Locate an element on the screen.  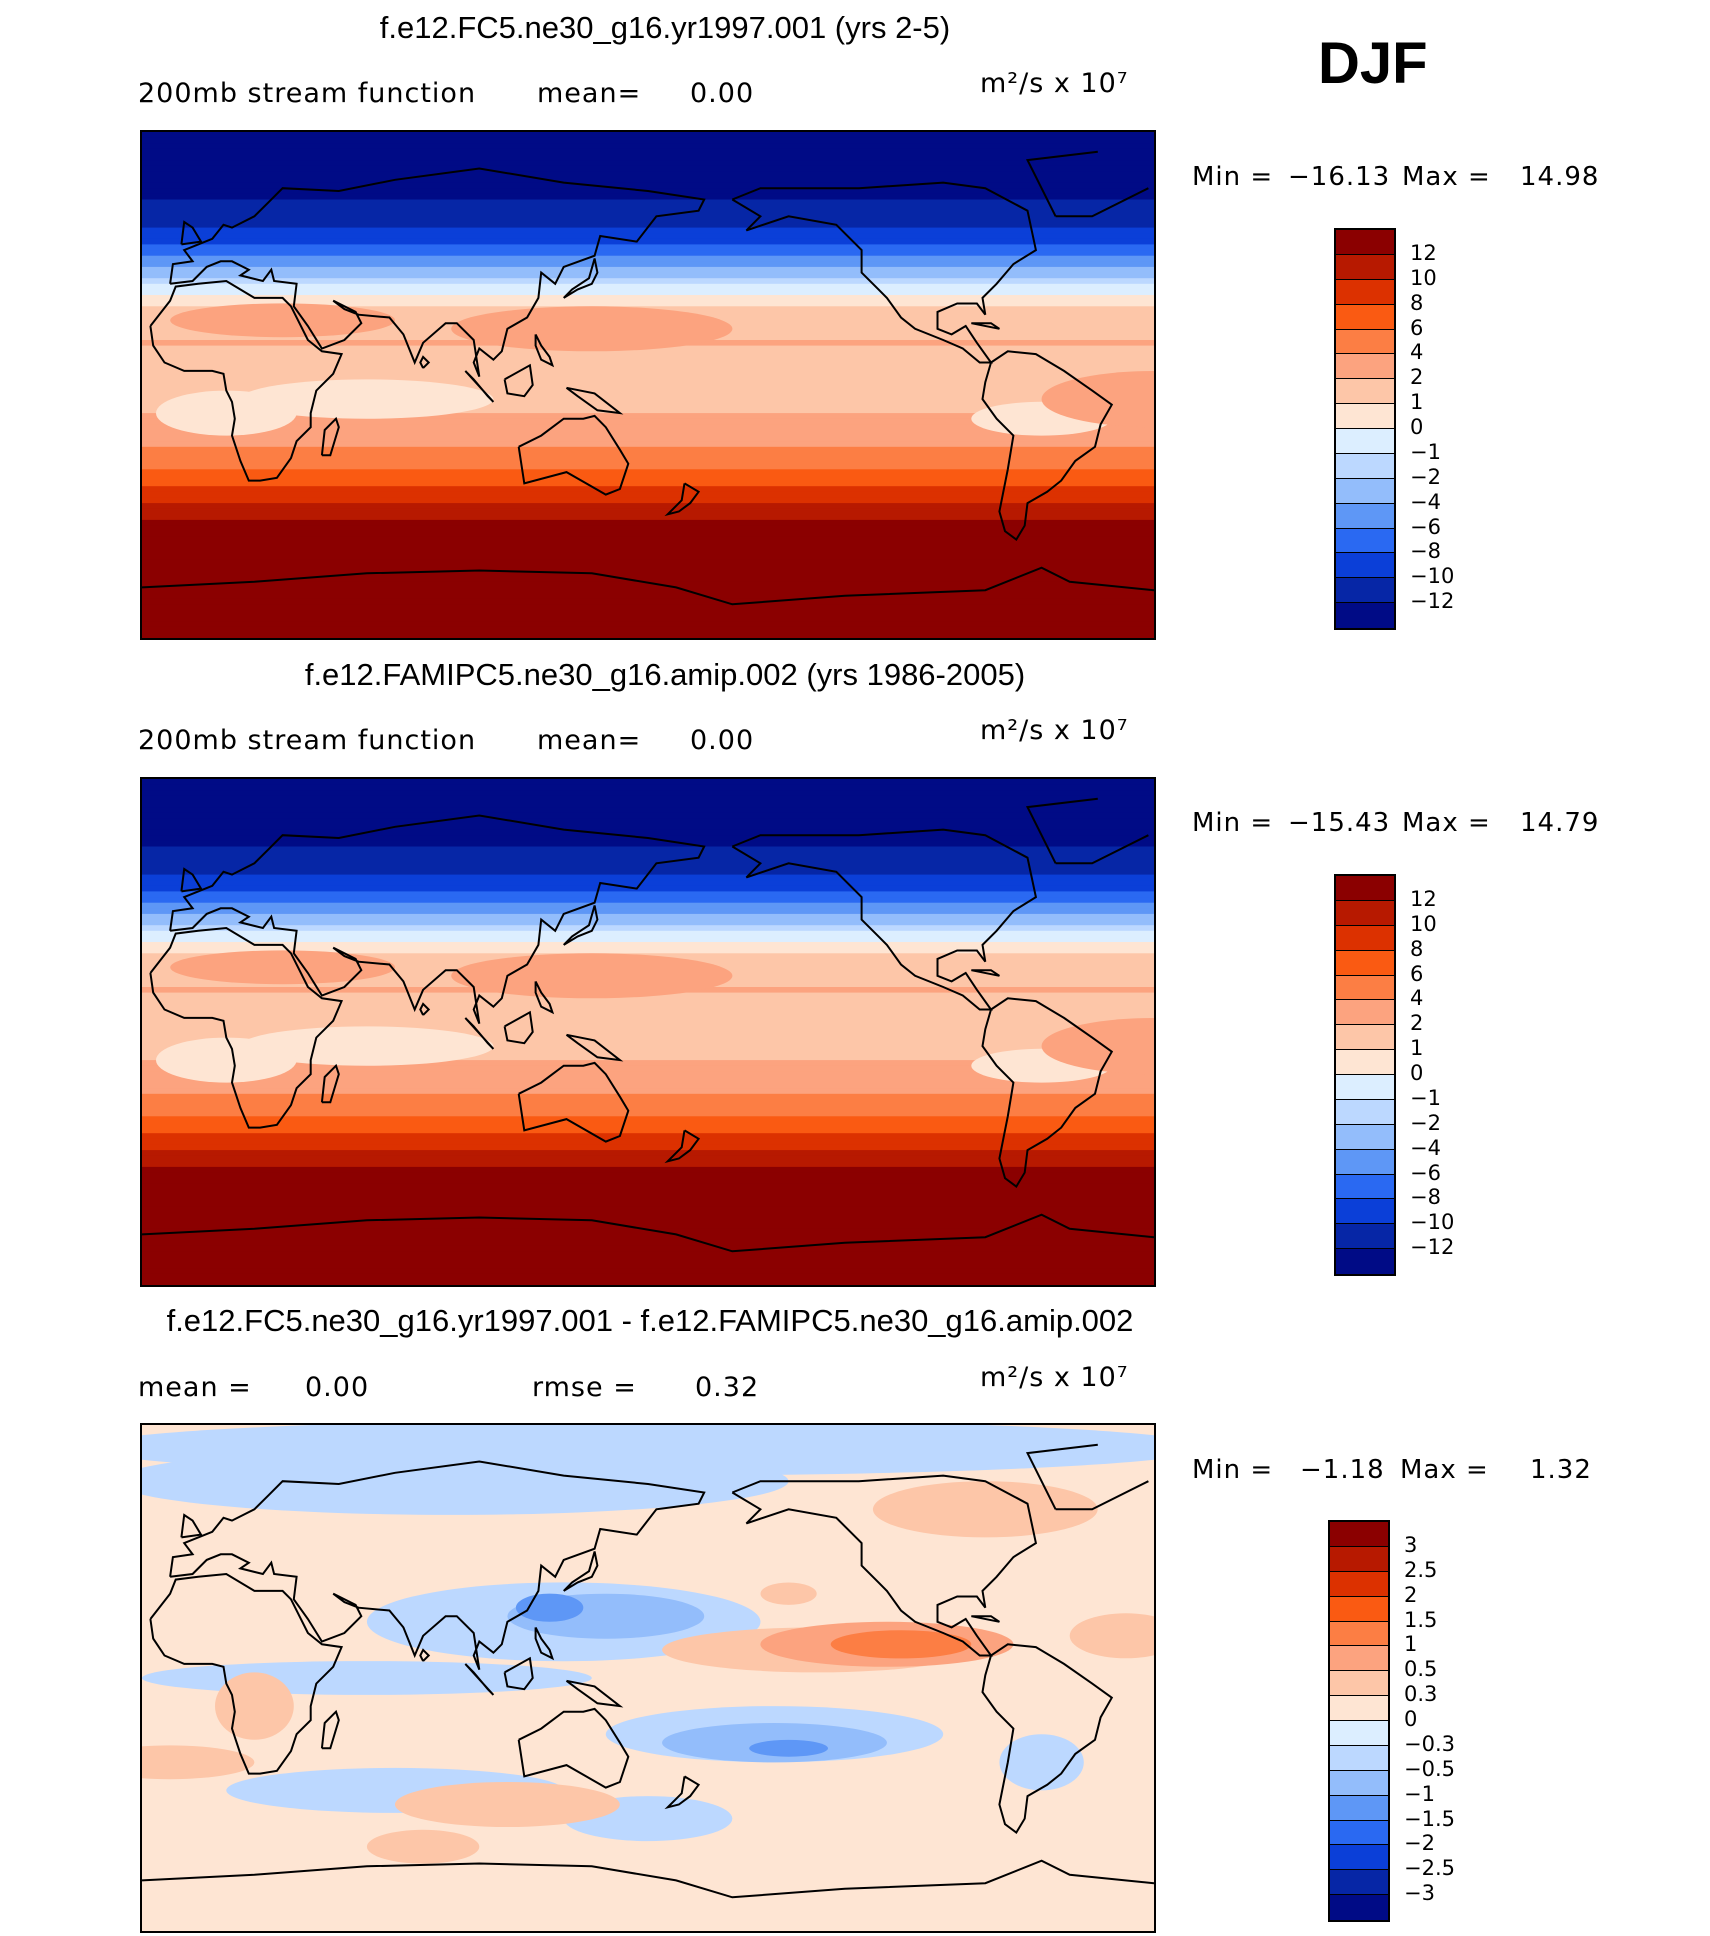
colorbar-label-5: 2 is located at coordinates (1417, 1023).